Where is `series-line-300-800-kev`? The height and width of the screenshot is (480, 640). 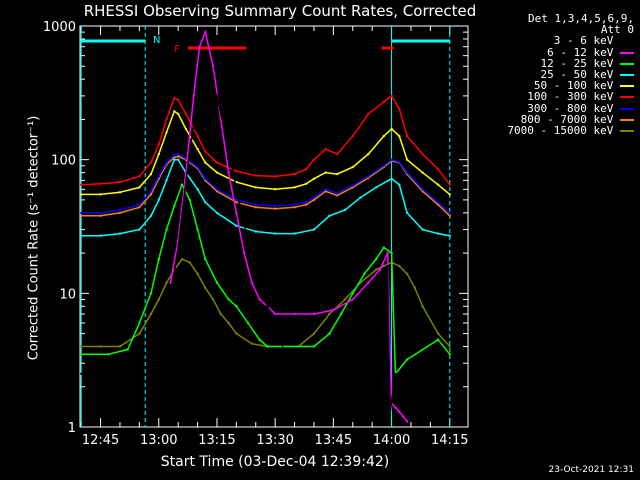
series-line-300-800-kev is located at coordinates (266, 183).